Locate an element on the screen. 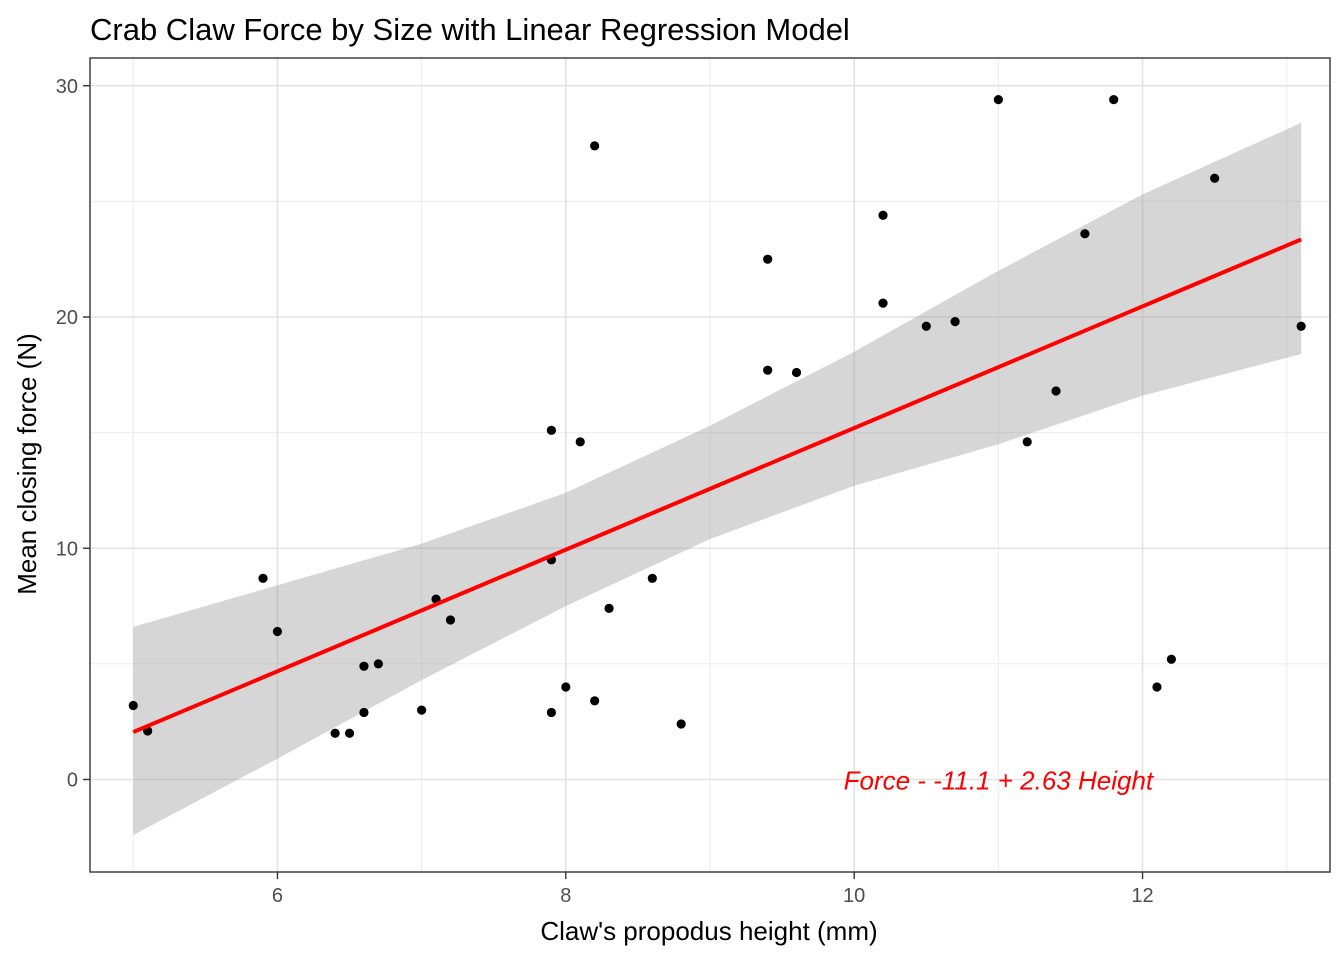 The image size is (1344, 960). x-tick-label: 6 is located at coordinates (277, 896).